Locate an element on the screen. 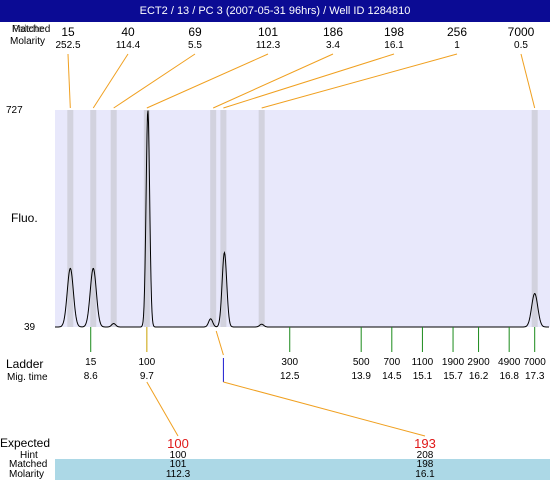 The width and height of the screenshot is (550, 480). matched-row-band is located at coordinates (302, 464).